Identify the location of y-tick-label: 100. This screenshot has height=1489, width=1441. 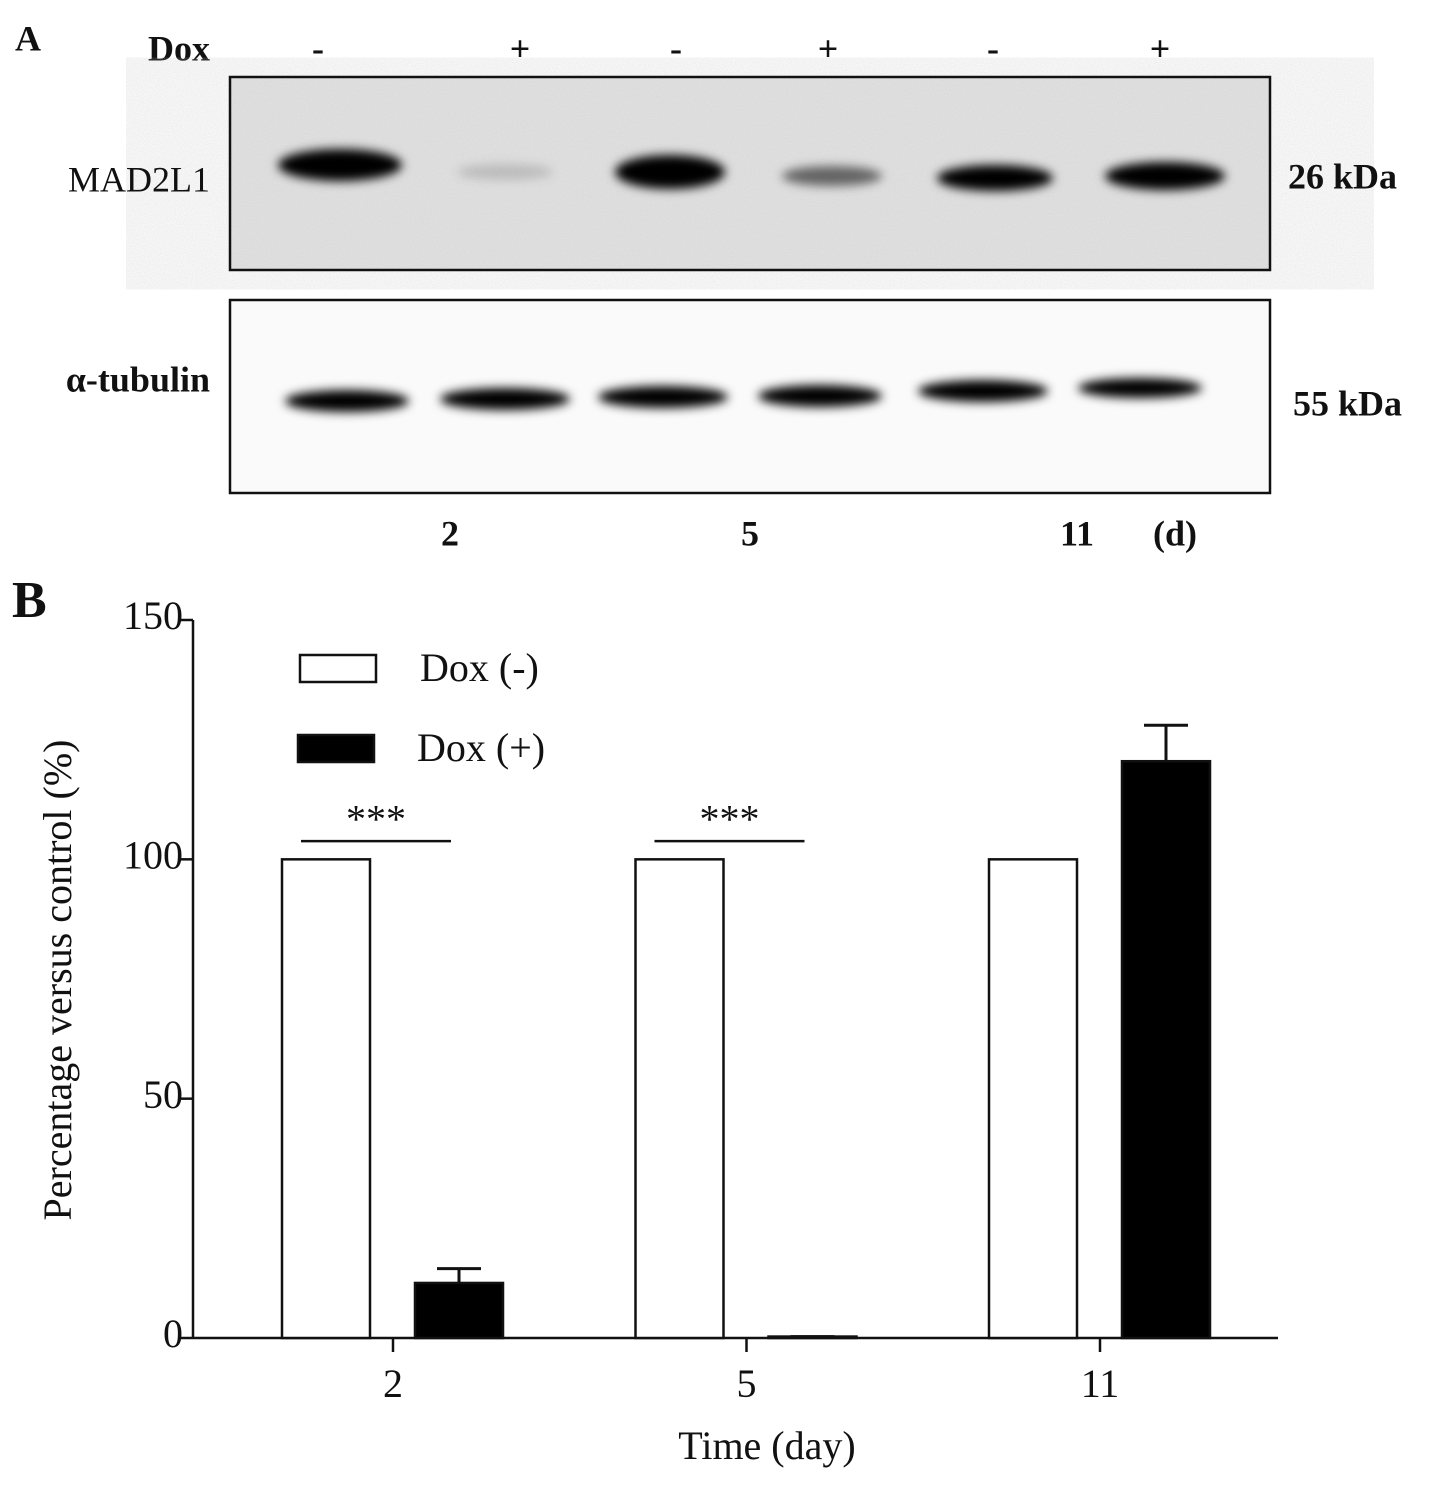
(153, 855).